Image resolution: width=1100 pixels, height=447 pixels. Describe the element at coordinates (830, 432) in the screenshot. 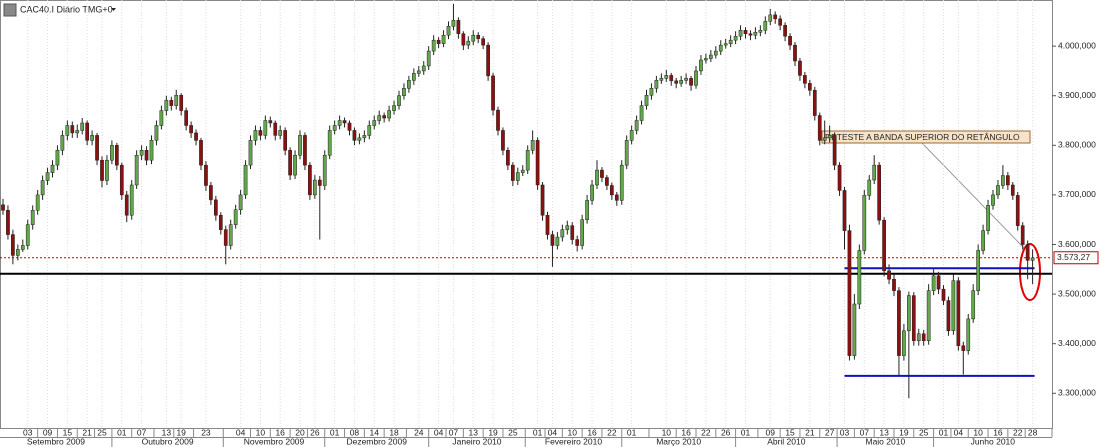

I see `x-tick-label: 27` at that location.